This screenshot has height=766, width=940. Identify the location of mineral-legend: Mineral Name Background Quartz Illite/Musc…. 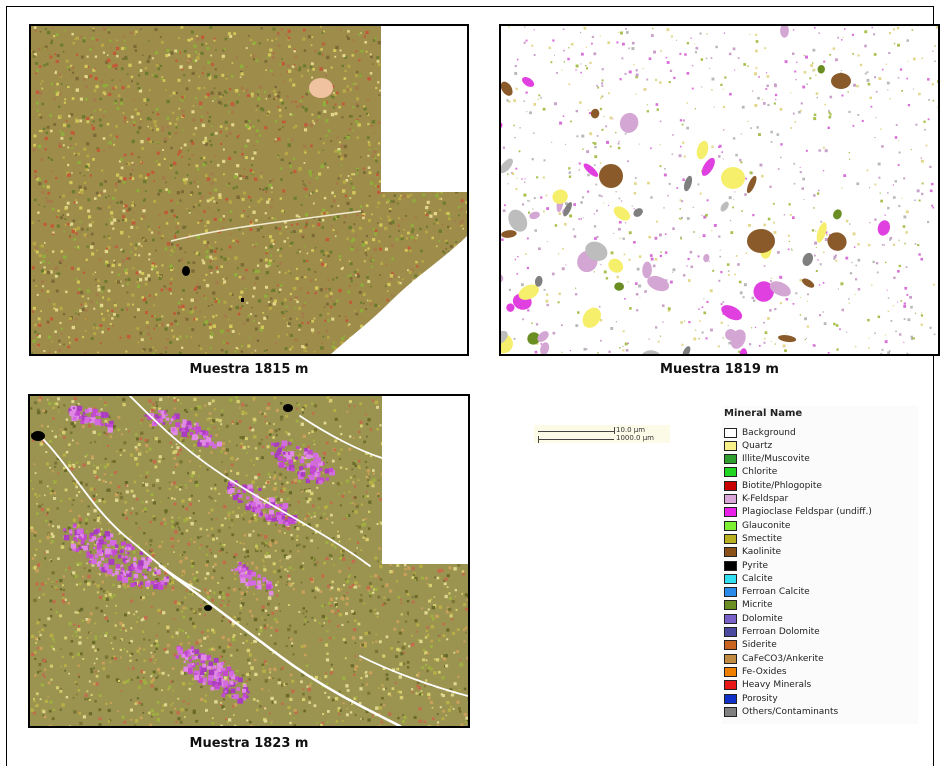
(820, 565).